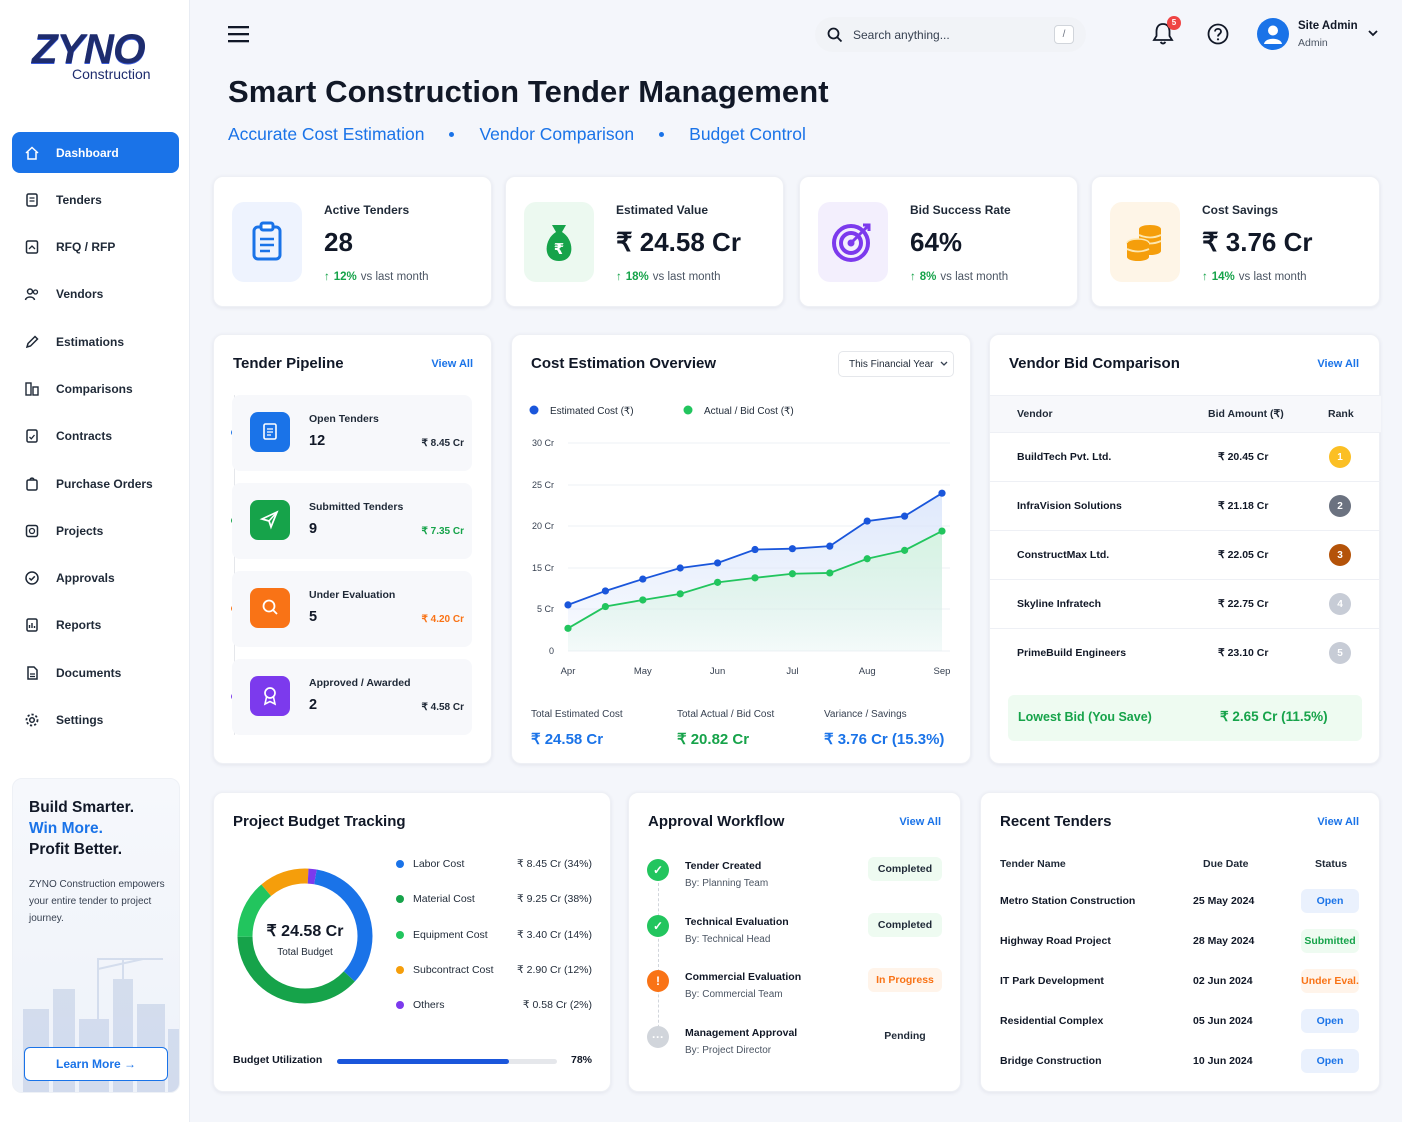  Describe the element at coordinates (443, 707) in the screenshot. I see `pipeline-stage-amount: ₹ 4.58 Cr` at that location.